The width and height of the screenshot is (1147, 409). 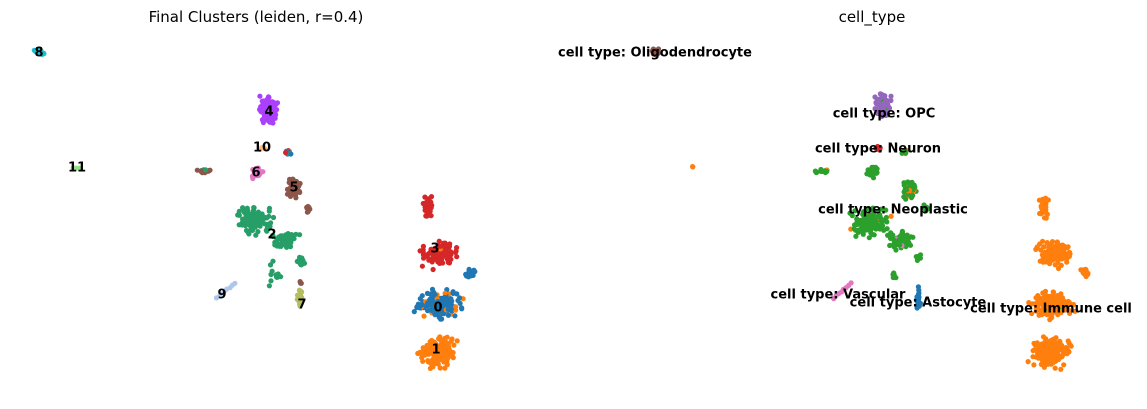 What do you see at coordinates (271, 235) in the screenshot?
I see `cluster-label-2: 2` at bounding box center [271, 235].